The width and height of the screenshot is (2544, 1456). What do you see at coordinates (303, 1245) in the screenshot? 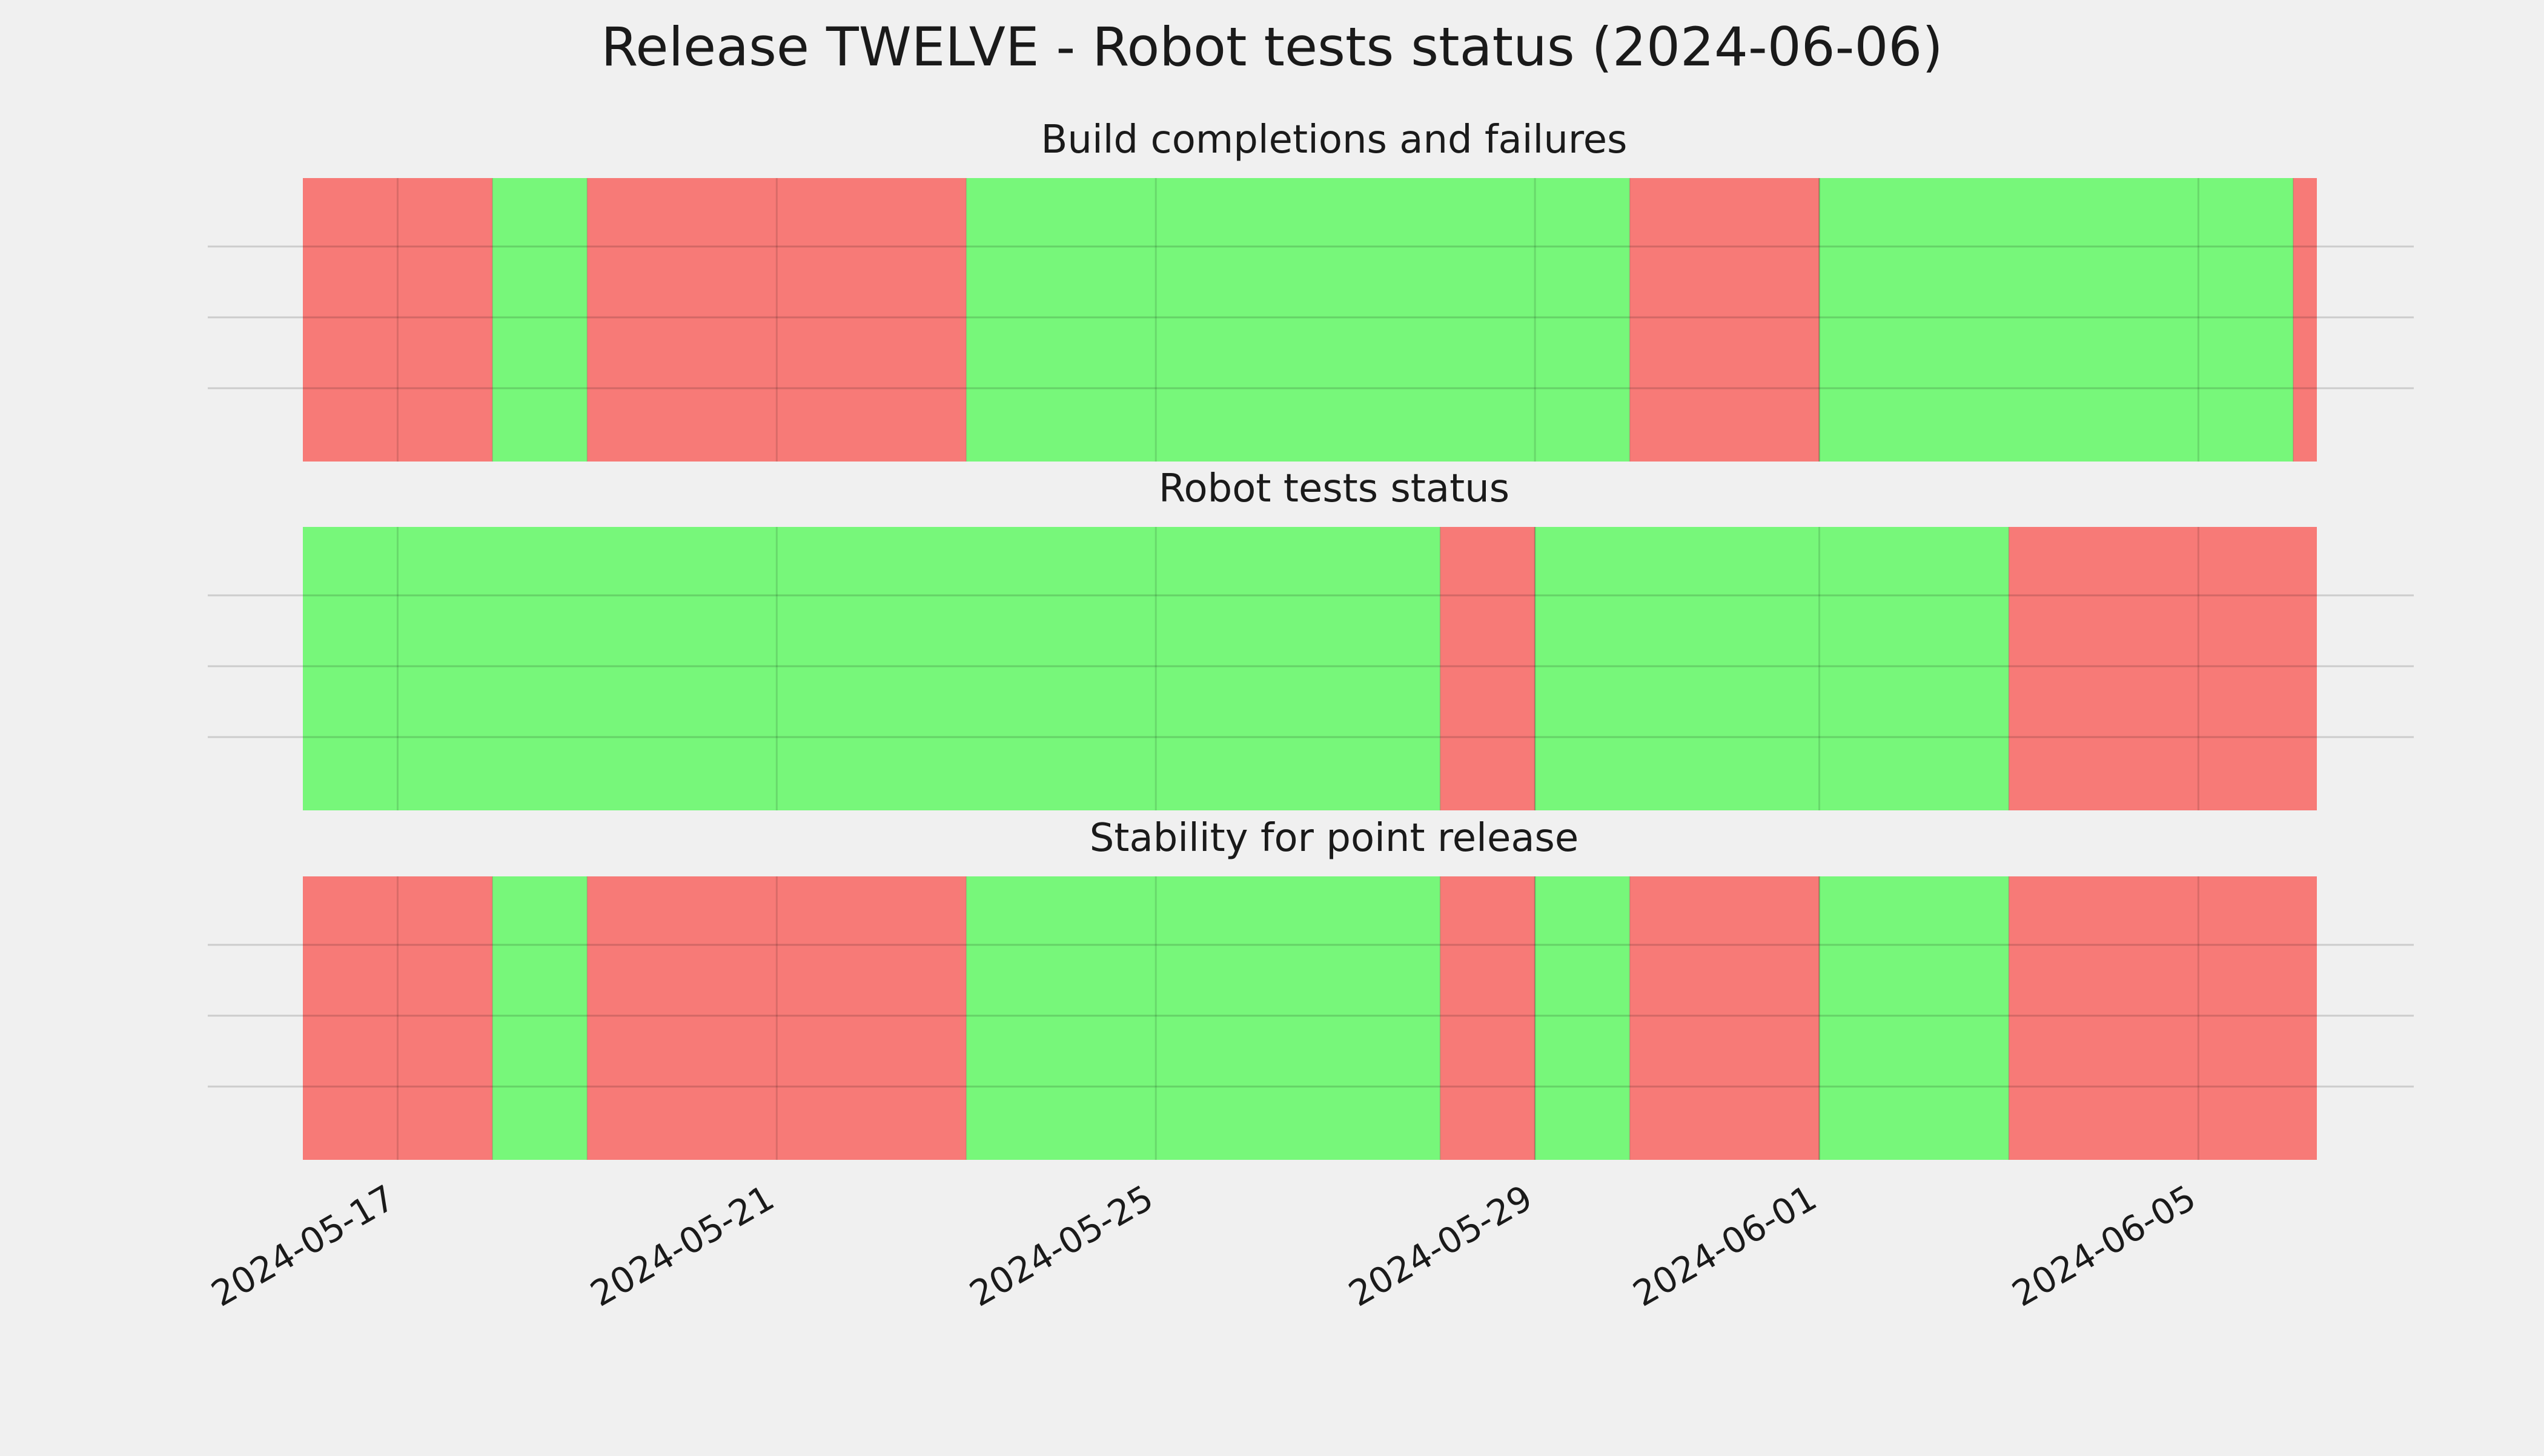
I see `x-tick-label: 2024-05-17` at bounding box center [303, 1245].